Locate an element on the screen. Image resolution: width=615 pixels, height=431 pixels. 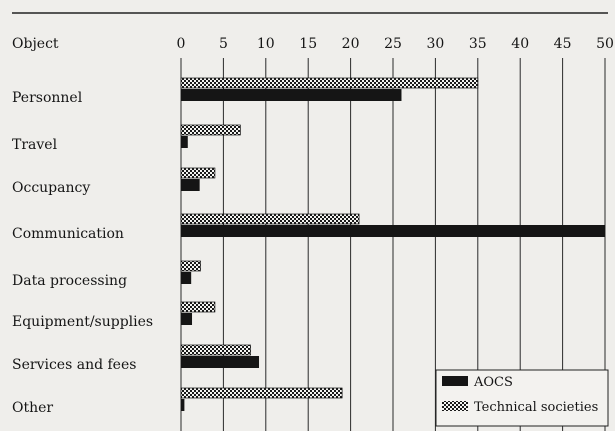
x-tick-label-5: 5 is located at coordinates (223, 44).